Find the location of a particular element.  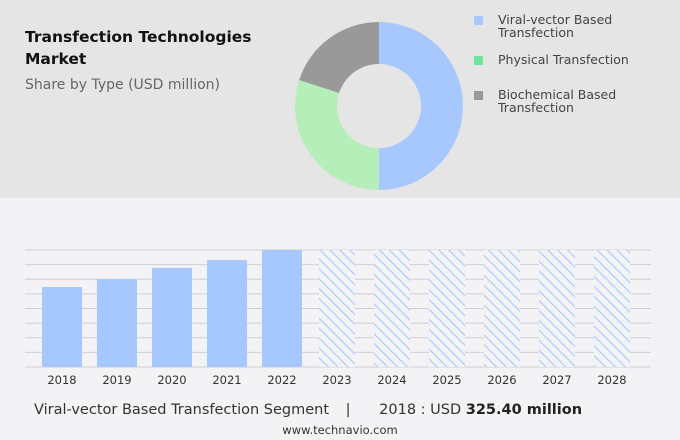

legend-item-viral: Viral-vector Based Transfection is located at coordinates (574, 26).